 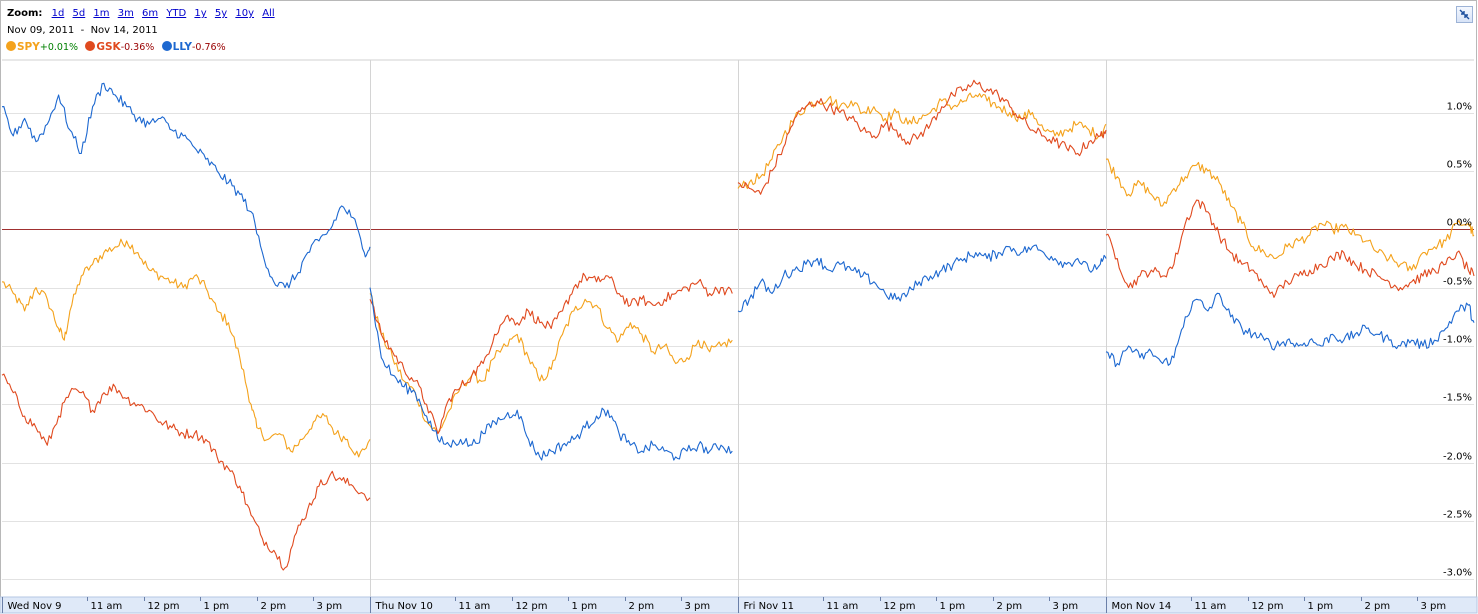 What do you see at coordinates (28, 47) in the screenshot?
I see `legend-symbol: SPY` at bounding box center [28, 47].